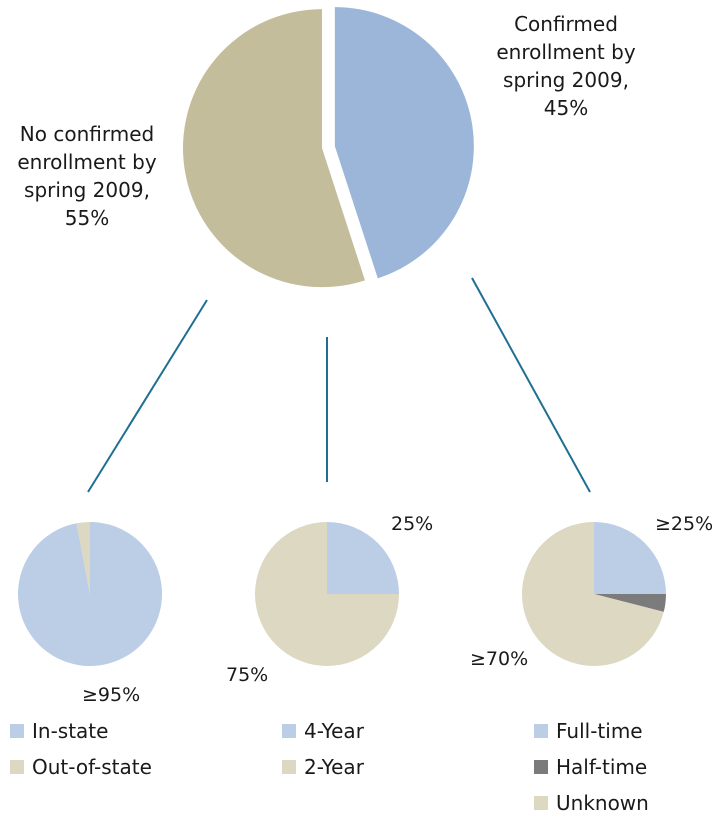  I want to click on legend-label-unknown: Unknown, so click(602, 802).